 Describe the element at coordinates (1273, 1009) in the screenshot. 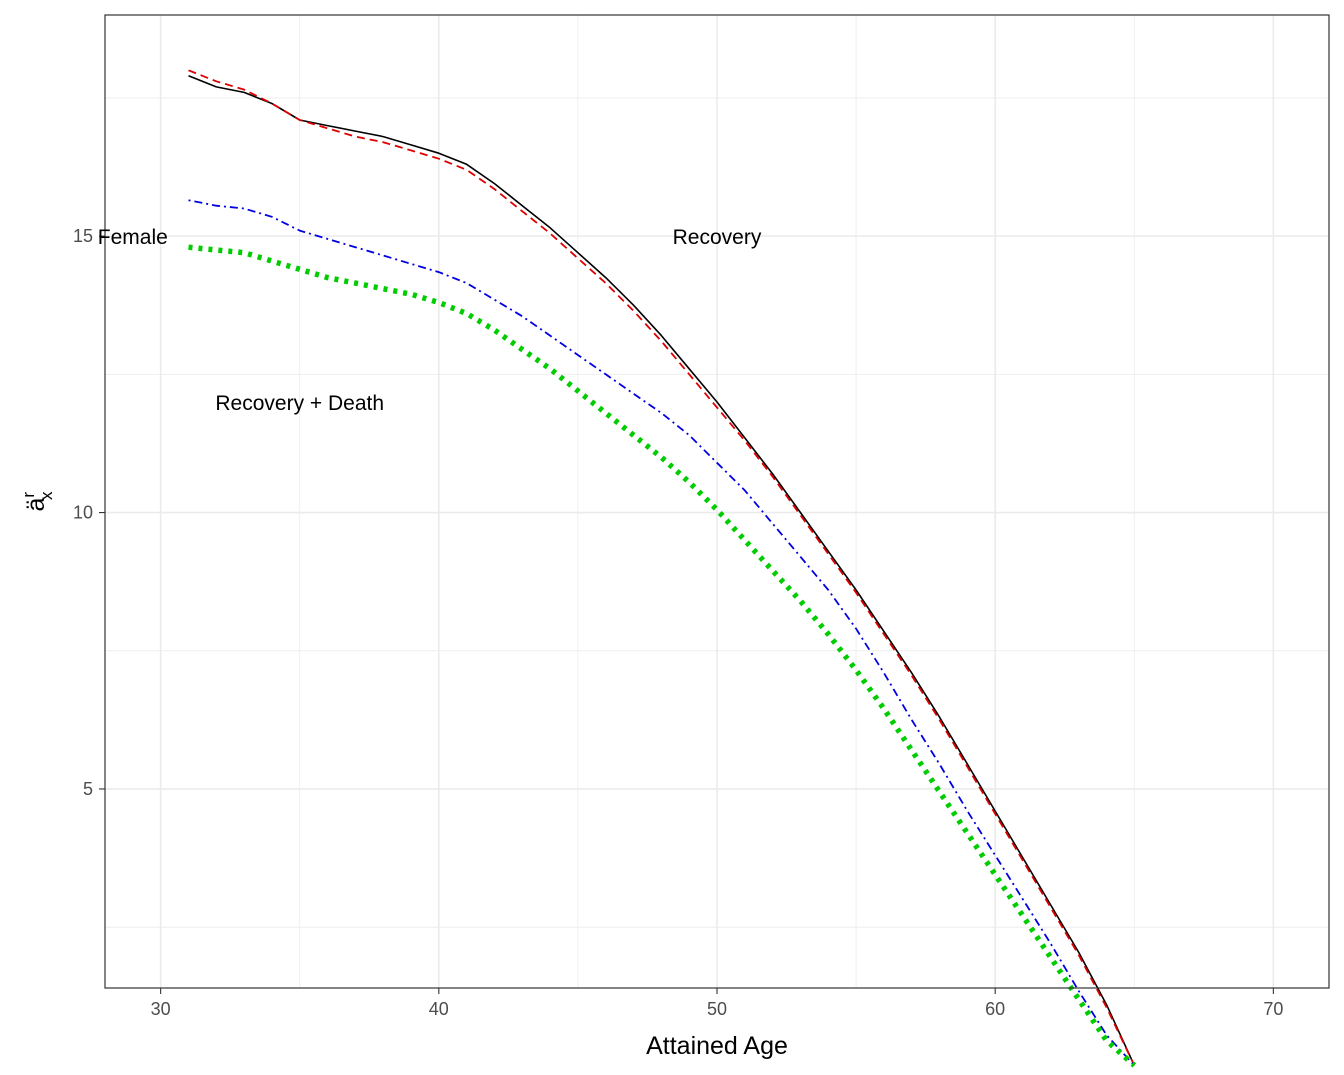

I see `x-tick-label: 70` at that location.